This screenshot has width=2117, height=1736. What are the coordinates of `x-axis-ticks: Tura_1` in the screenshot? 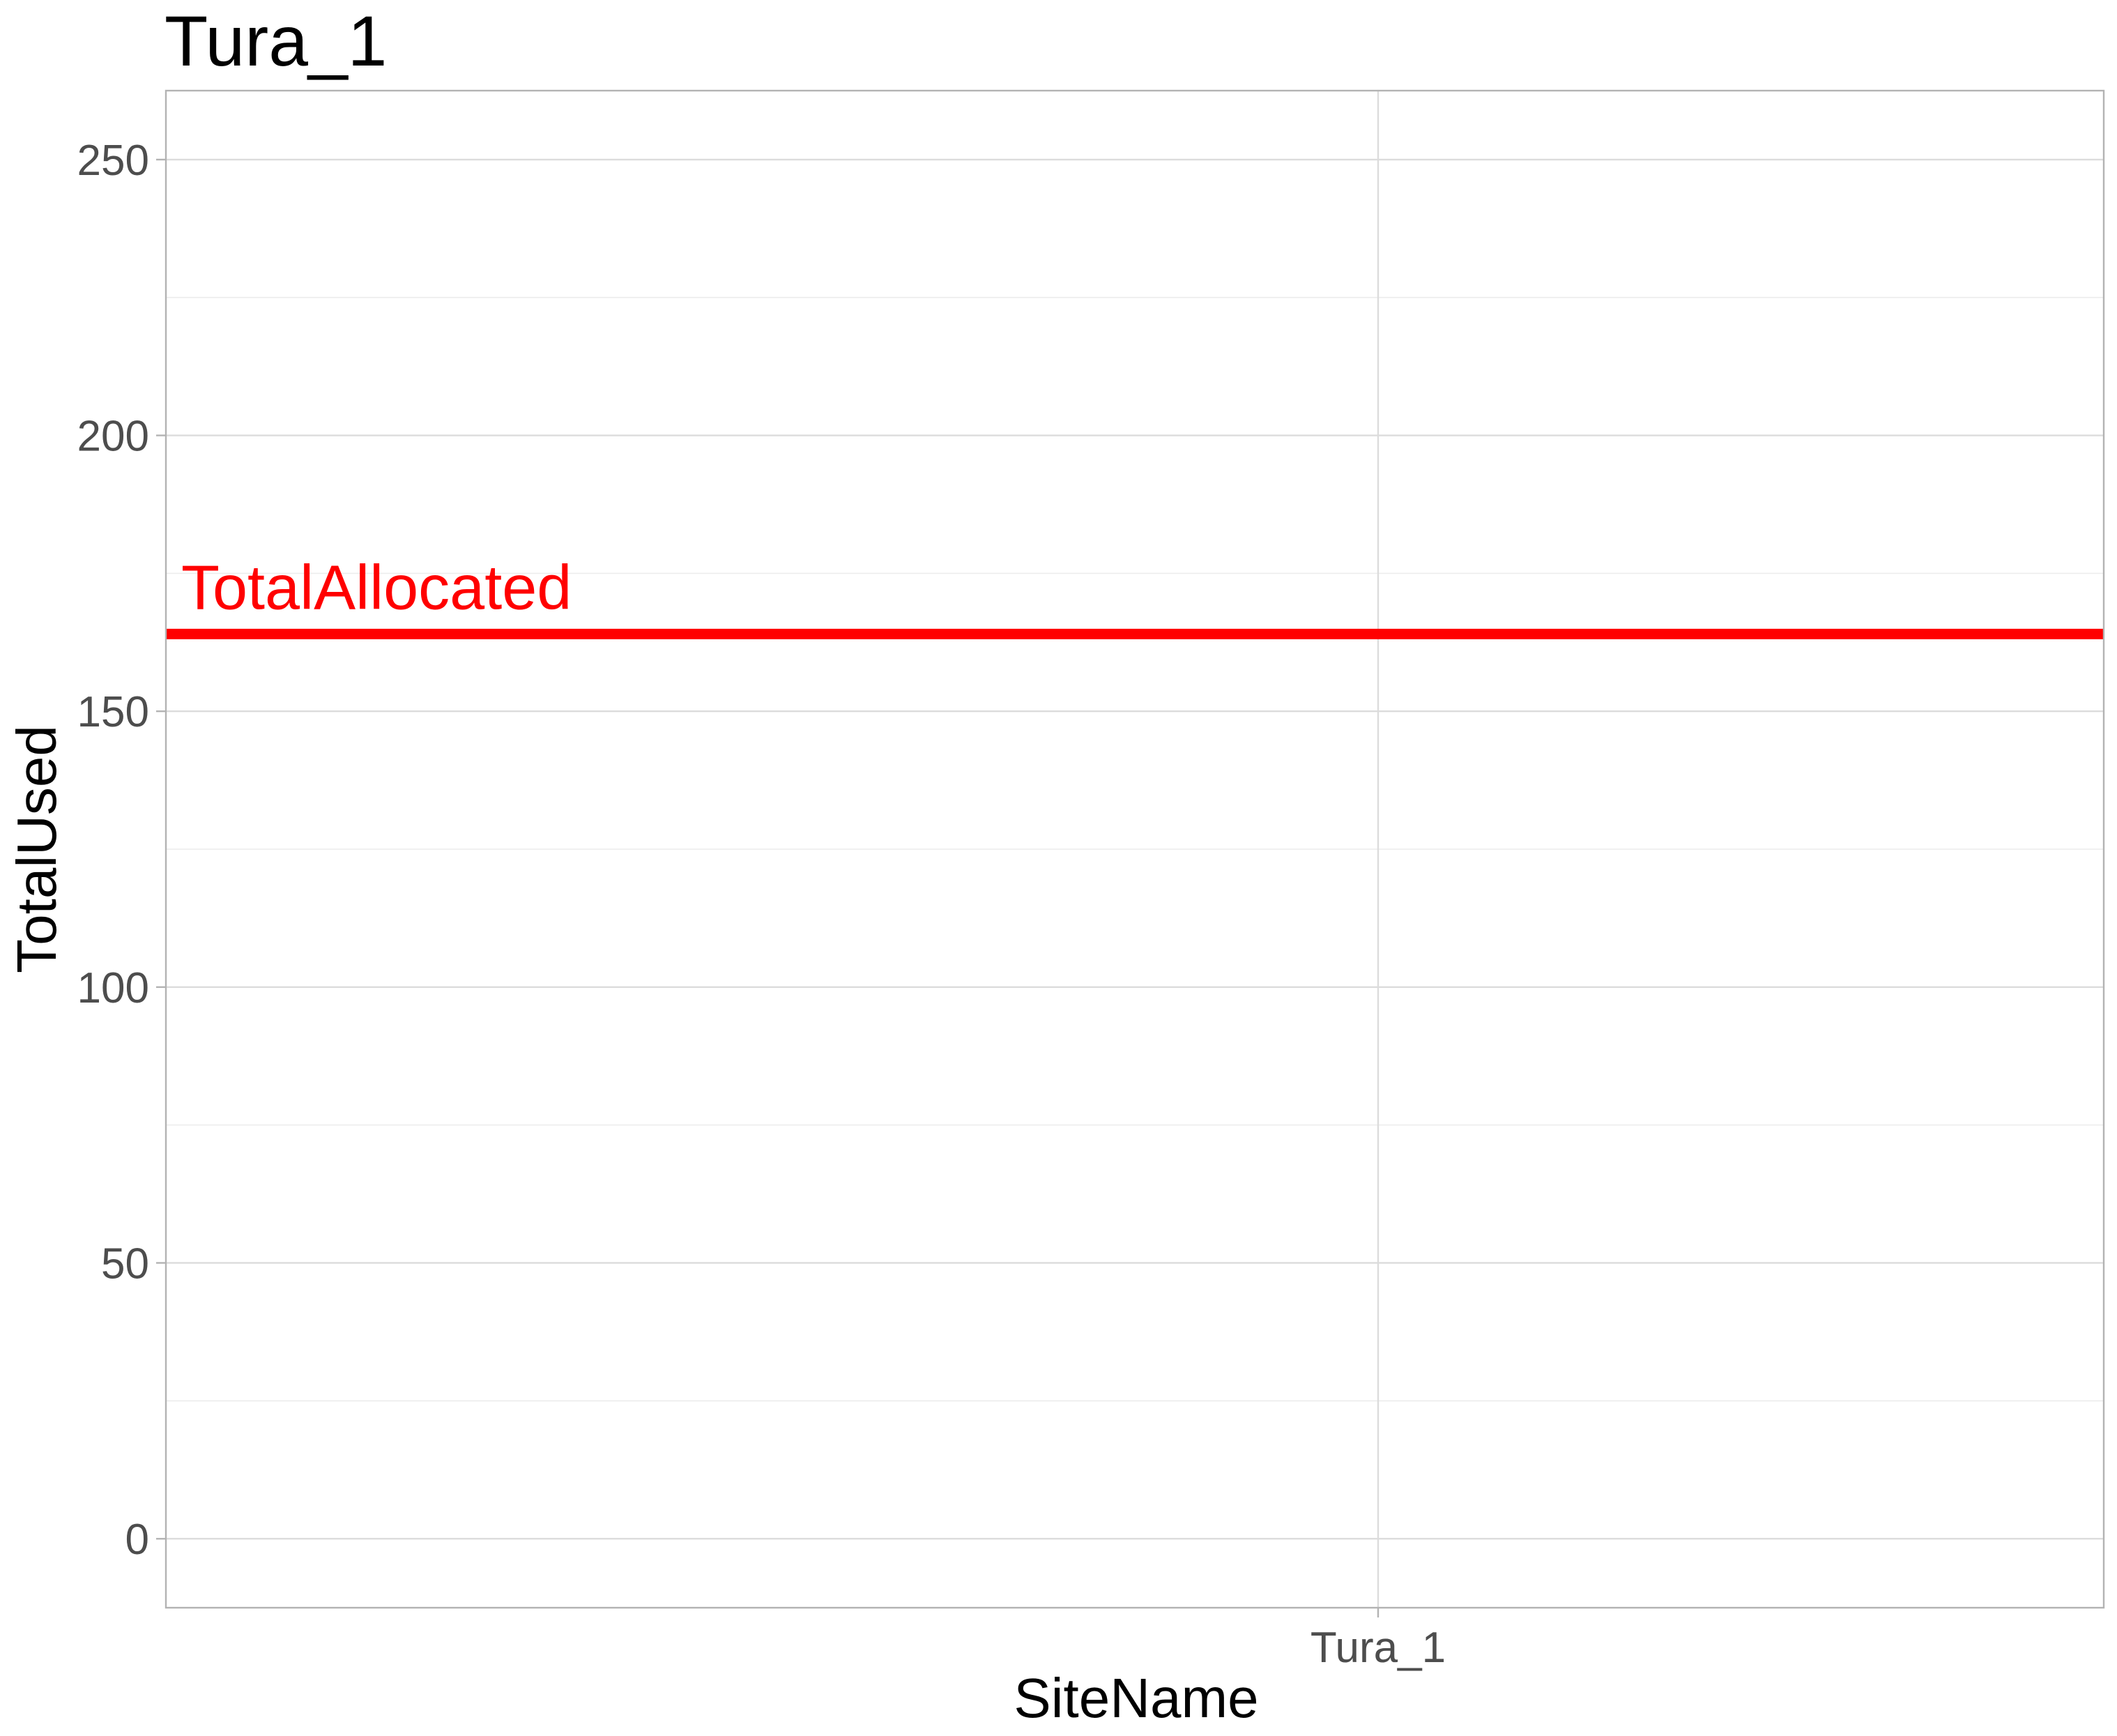 It's located at (1378, 1640).